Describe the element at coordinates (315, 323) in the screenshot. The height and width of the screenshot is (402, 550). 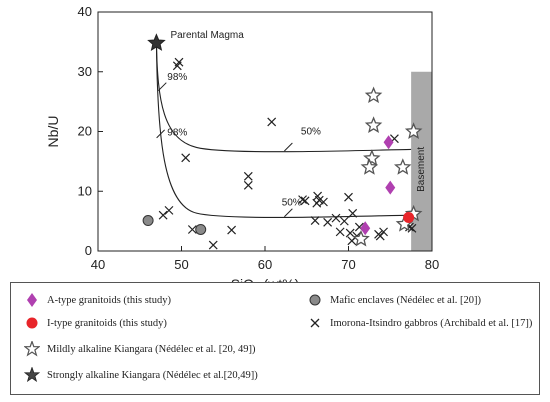
I see `cross-icon` at that location.